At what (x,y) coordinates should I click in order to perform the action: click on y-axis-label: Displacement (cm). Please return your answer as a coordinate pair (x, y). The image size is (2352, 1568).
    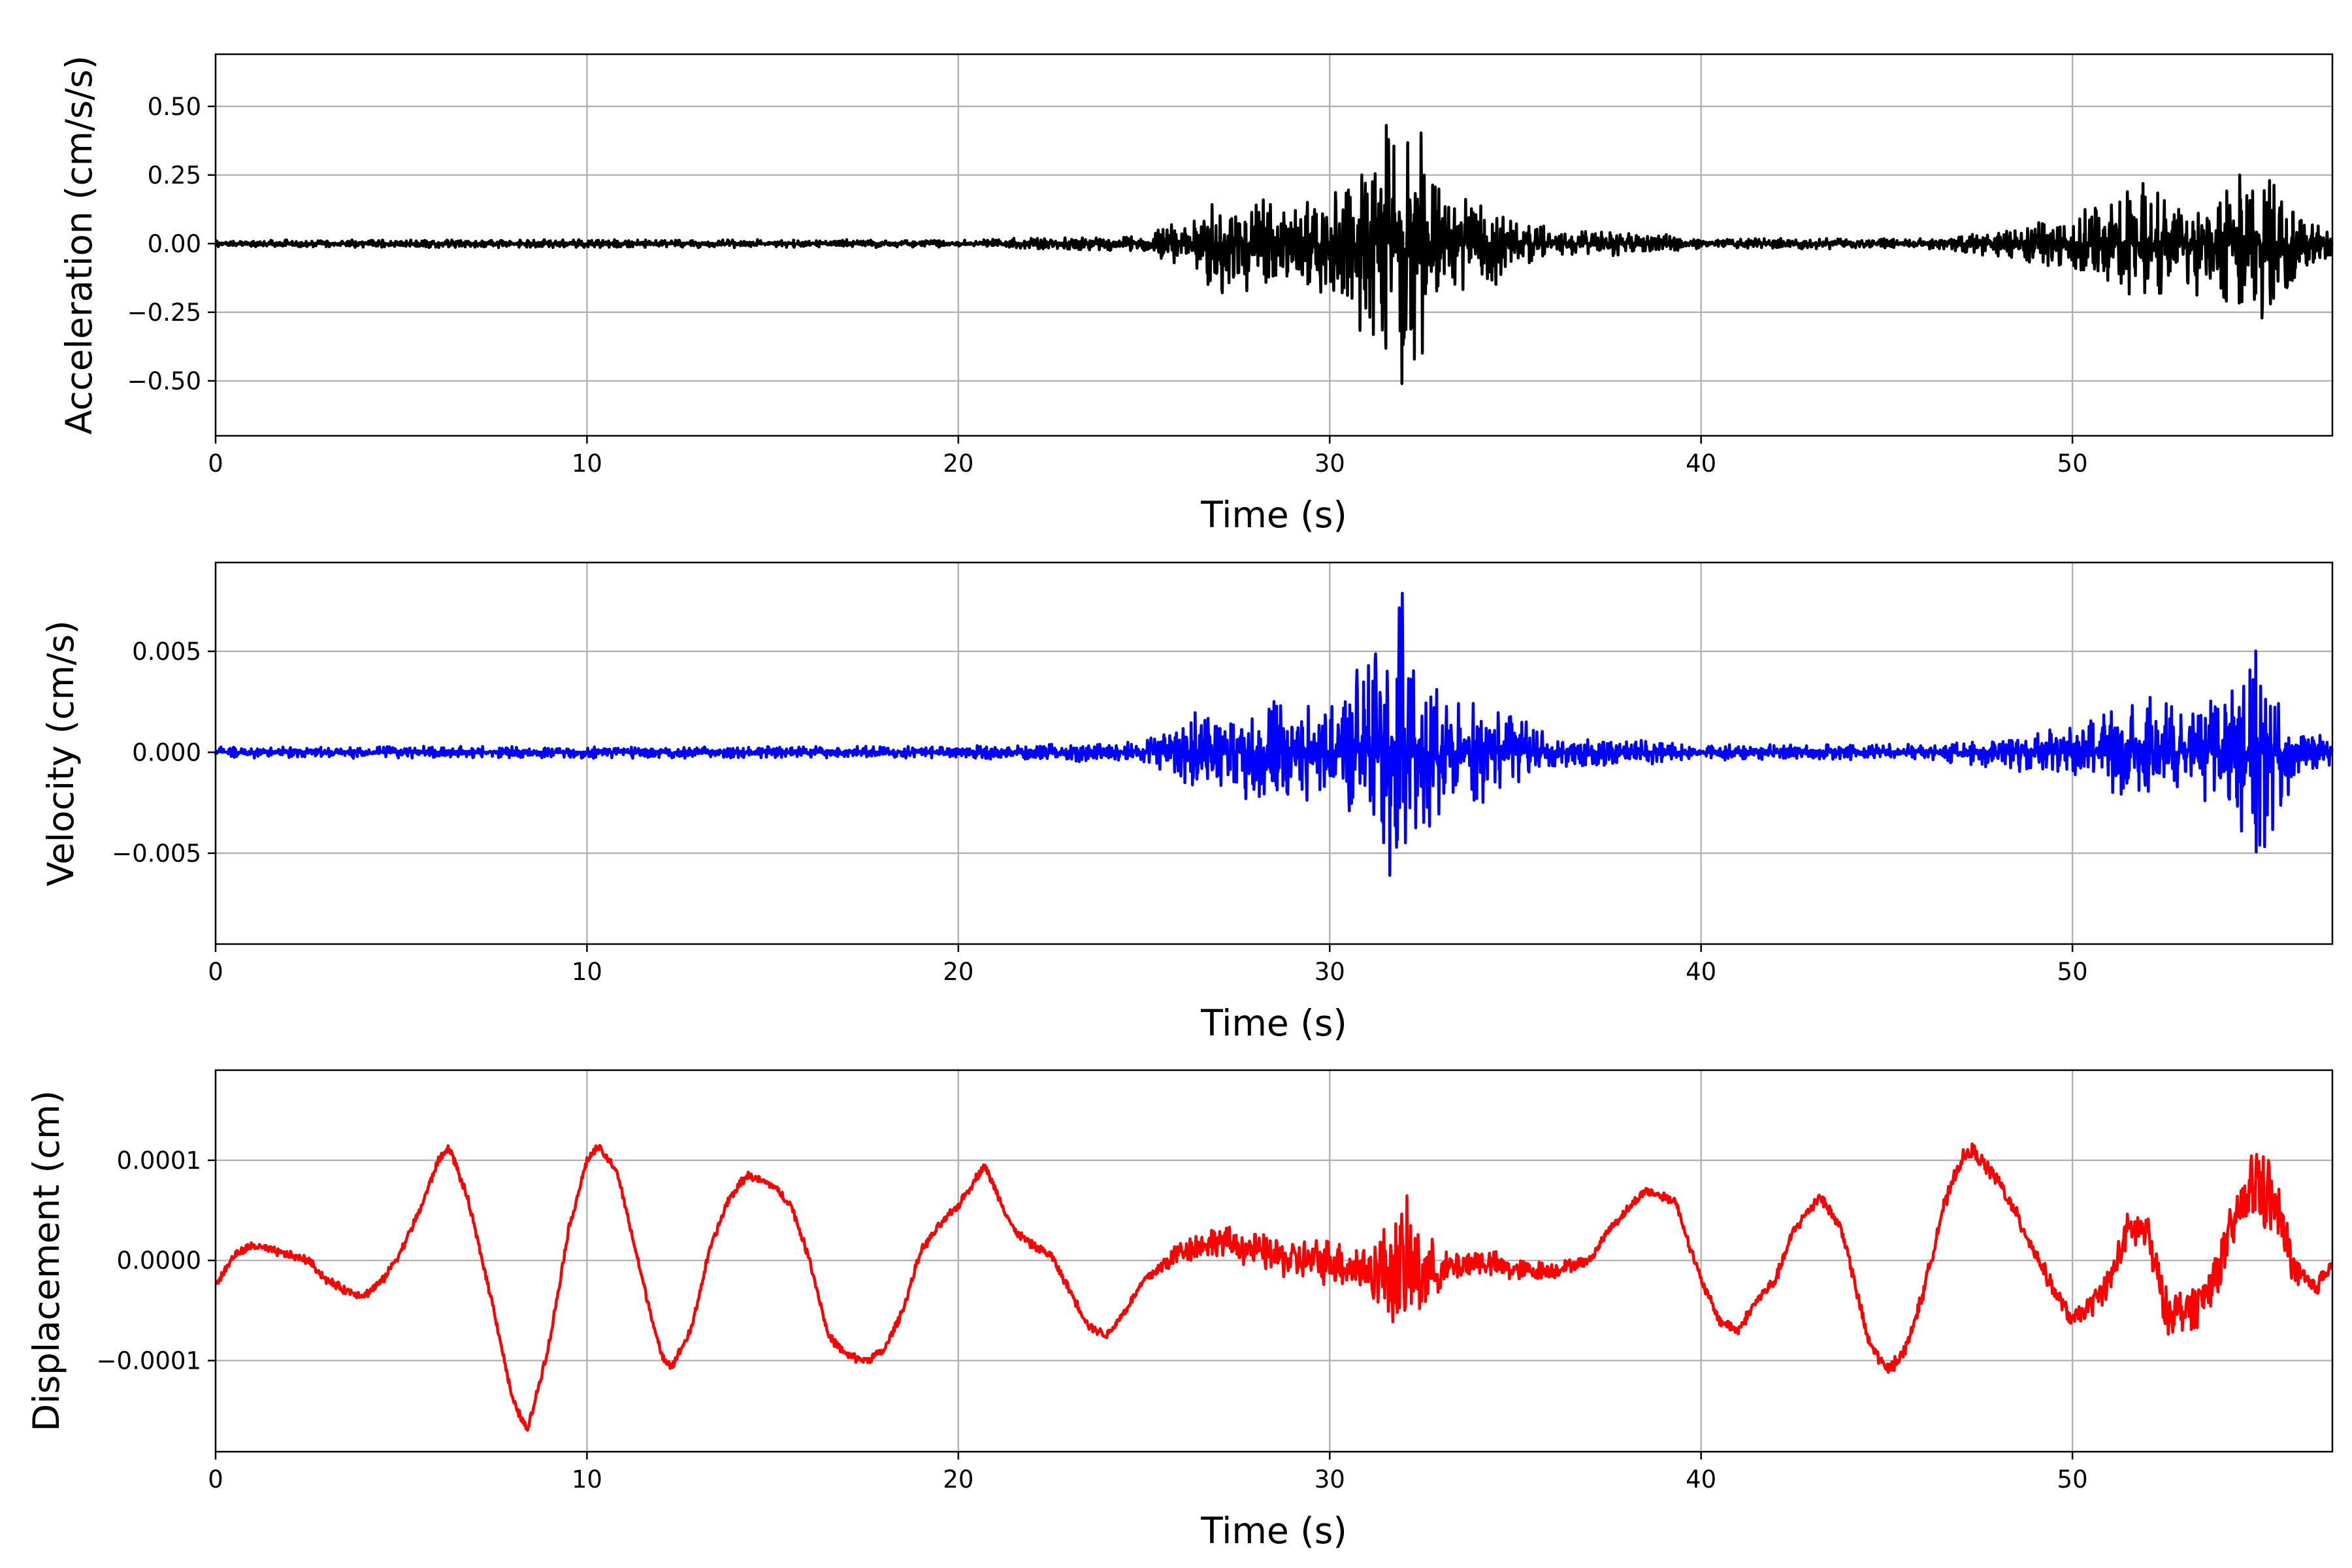
    Looking at the image, I should click on (46, 1260).